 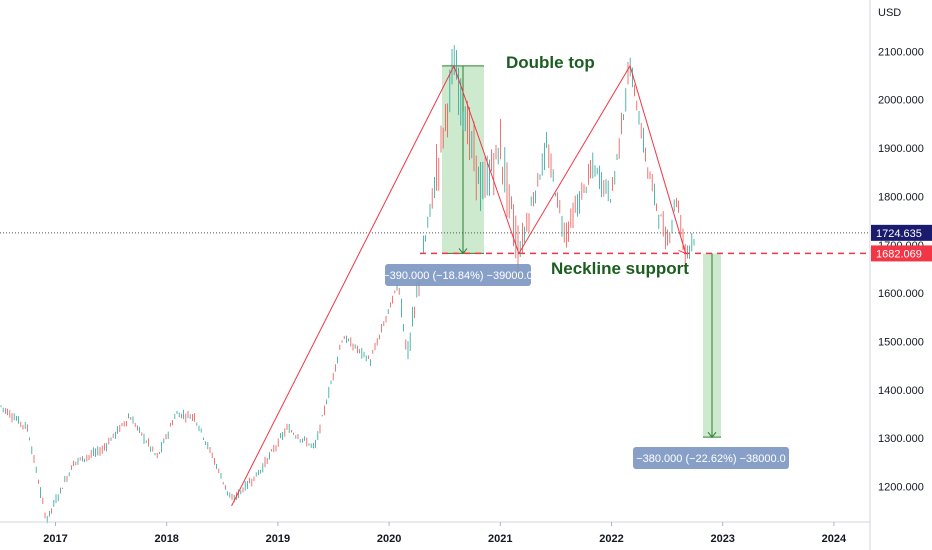 I want to click on y-tick-8: 2000.000, so click(x=901, y=101).